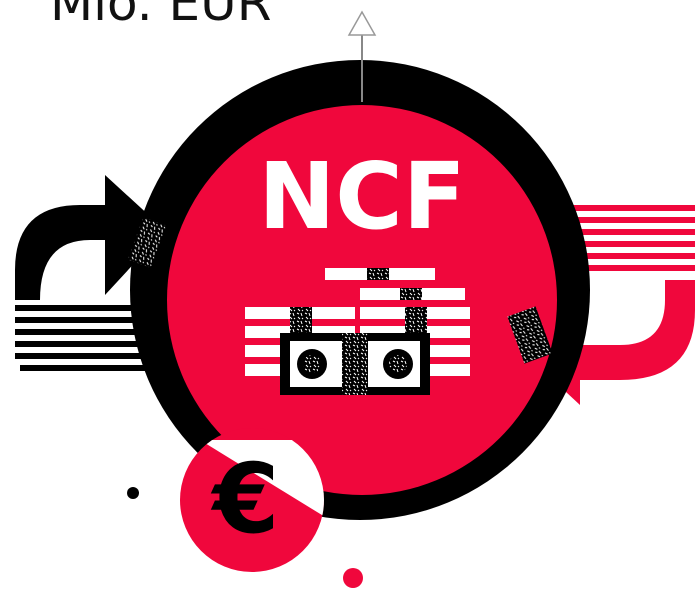 The image size is (697, 590). Describe the element at coordinates (362, 56) in the screenshot. I see `top-arrow` at that location.